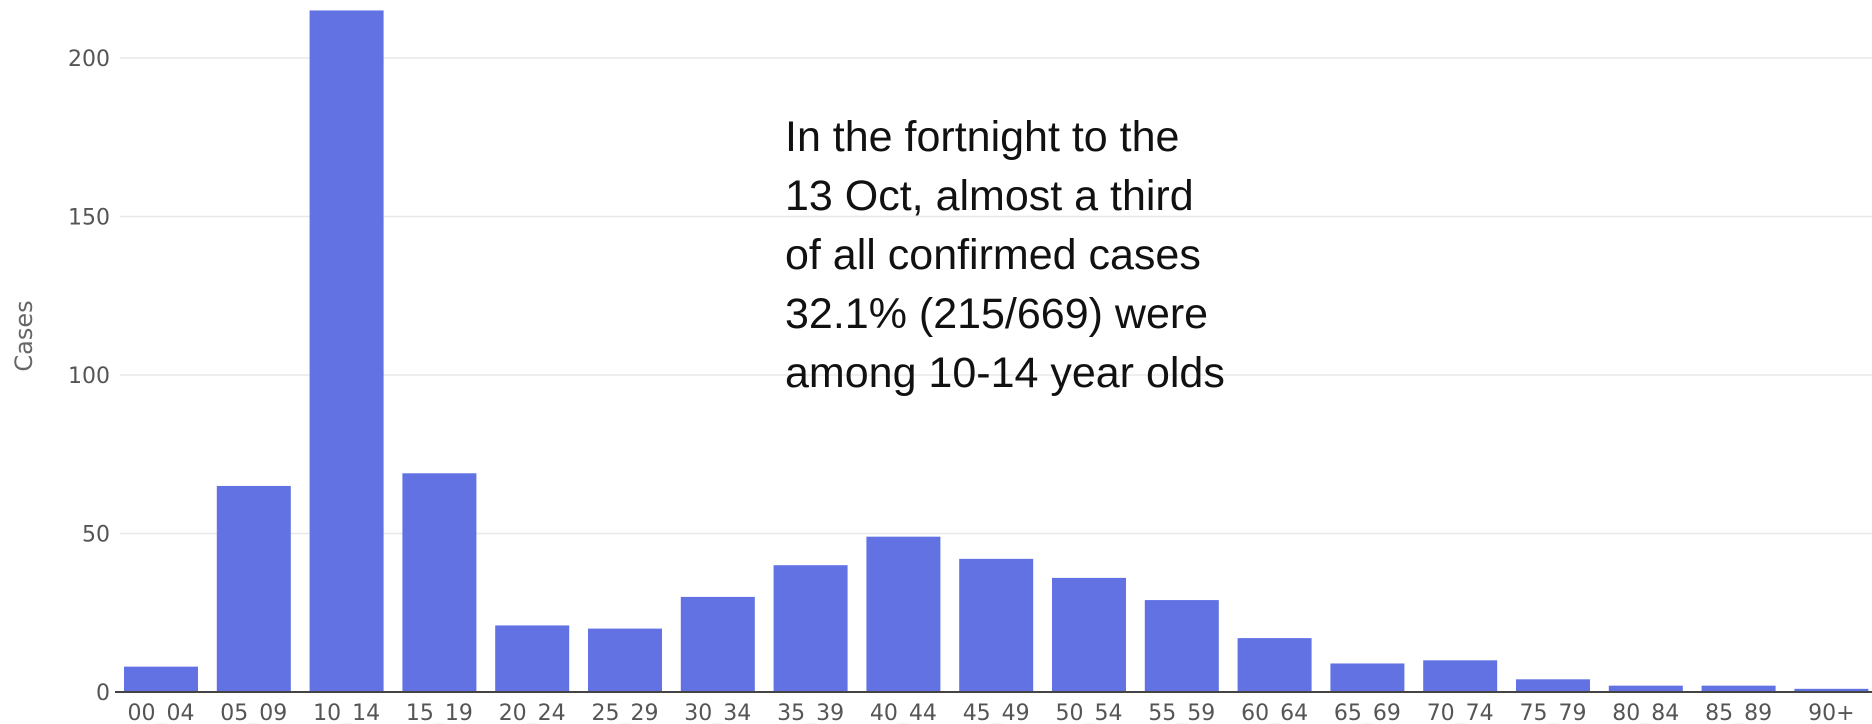  I want to click on annotation-line: of all confirmed cases, so click(993, 255).